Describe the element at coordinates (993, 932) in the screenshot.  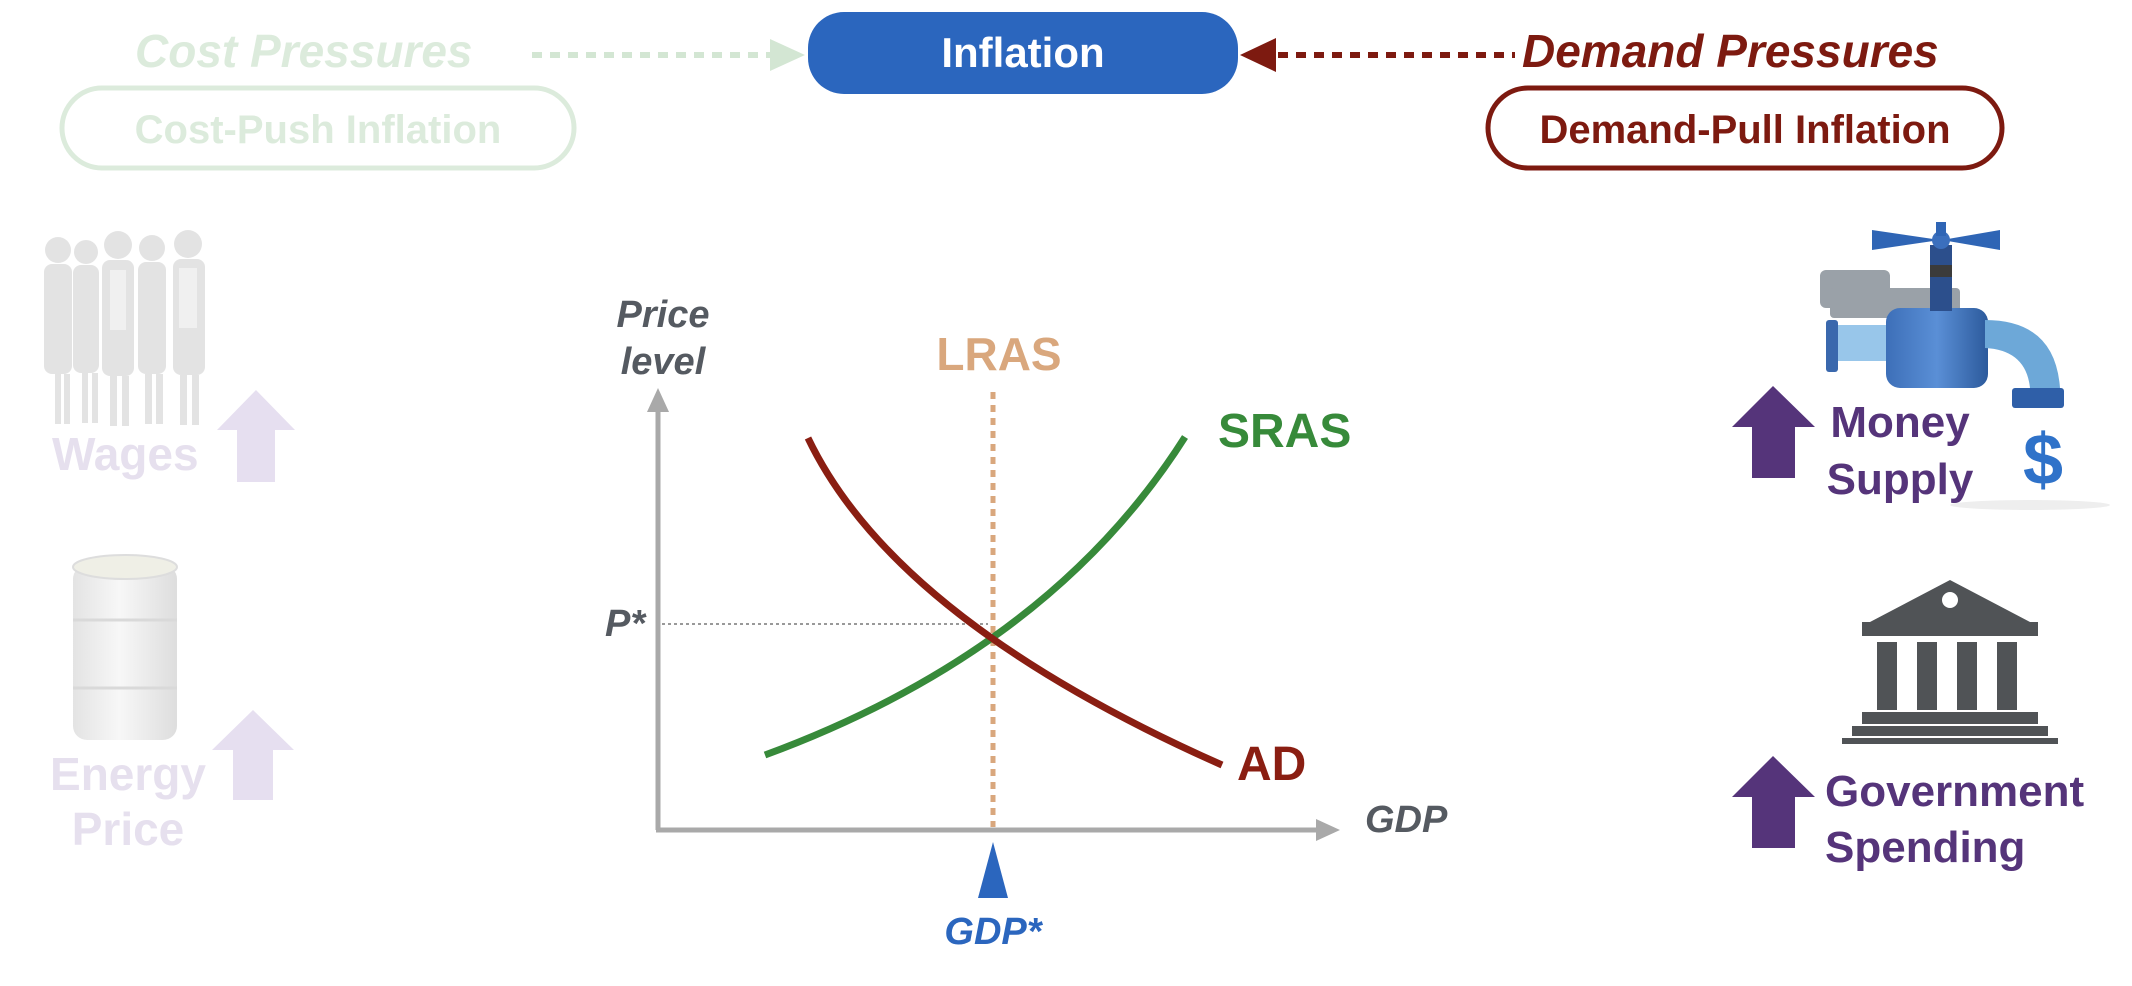
I see `gdp-star-label: GDP*` at that location.